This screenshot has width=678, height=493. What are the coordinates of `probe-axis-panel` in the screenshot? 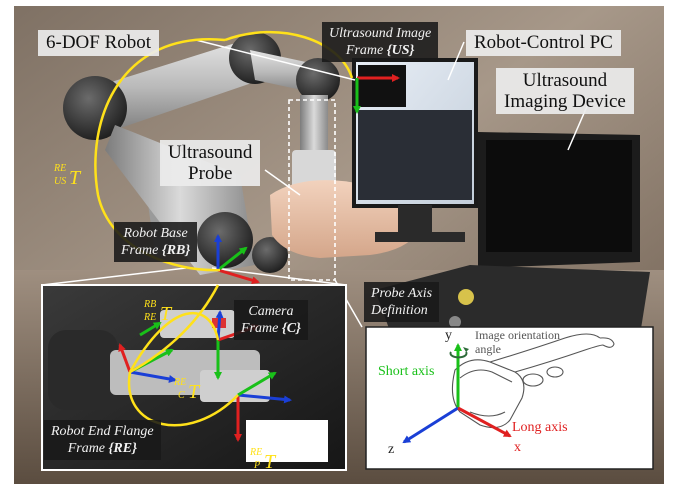 It's located at (509, 398).